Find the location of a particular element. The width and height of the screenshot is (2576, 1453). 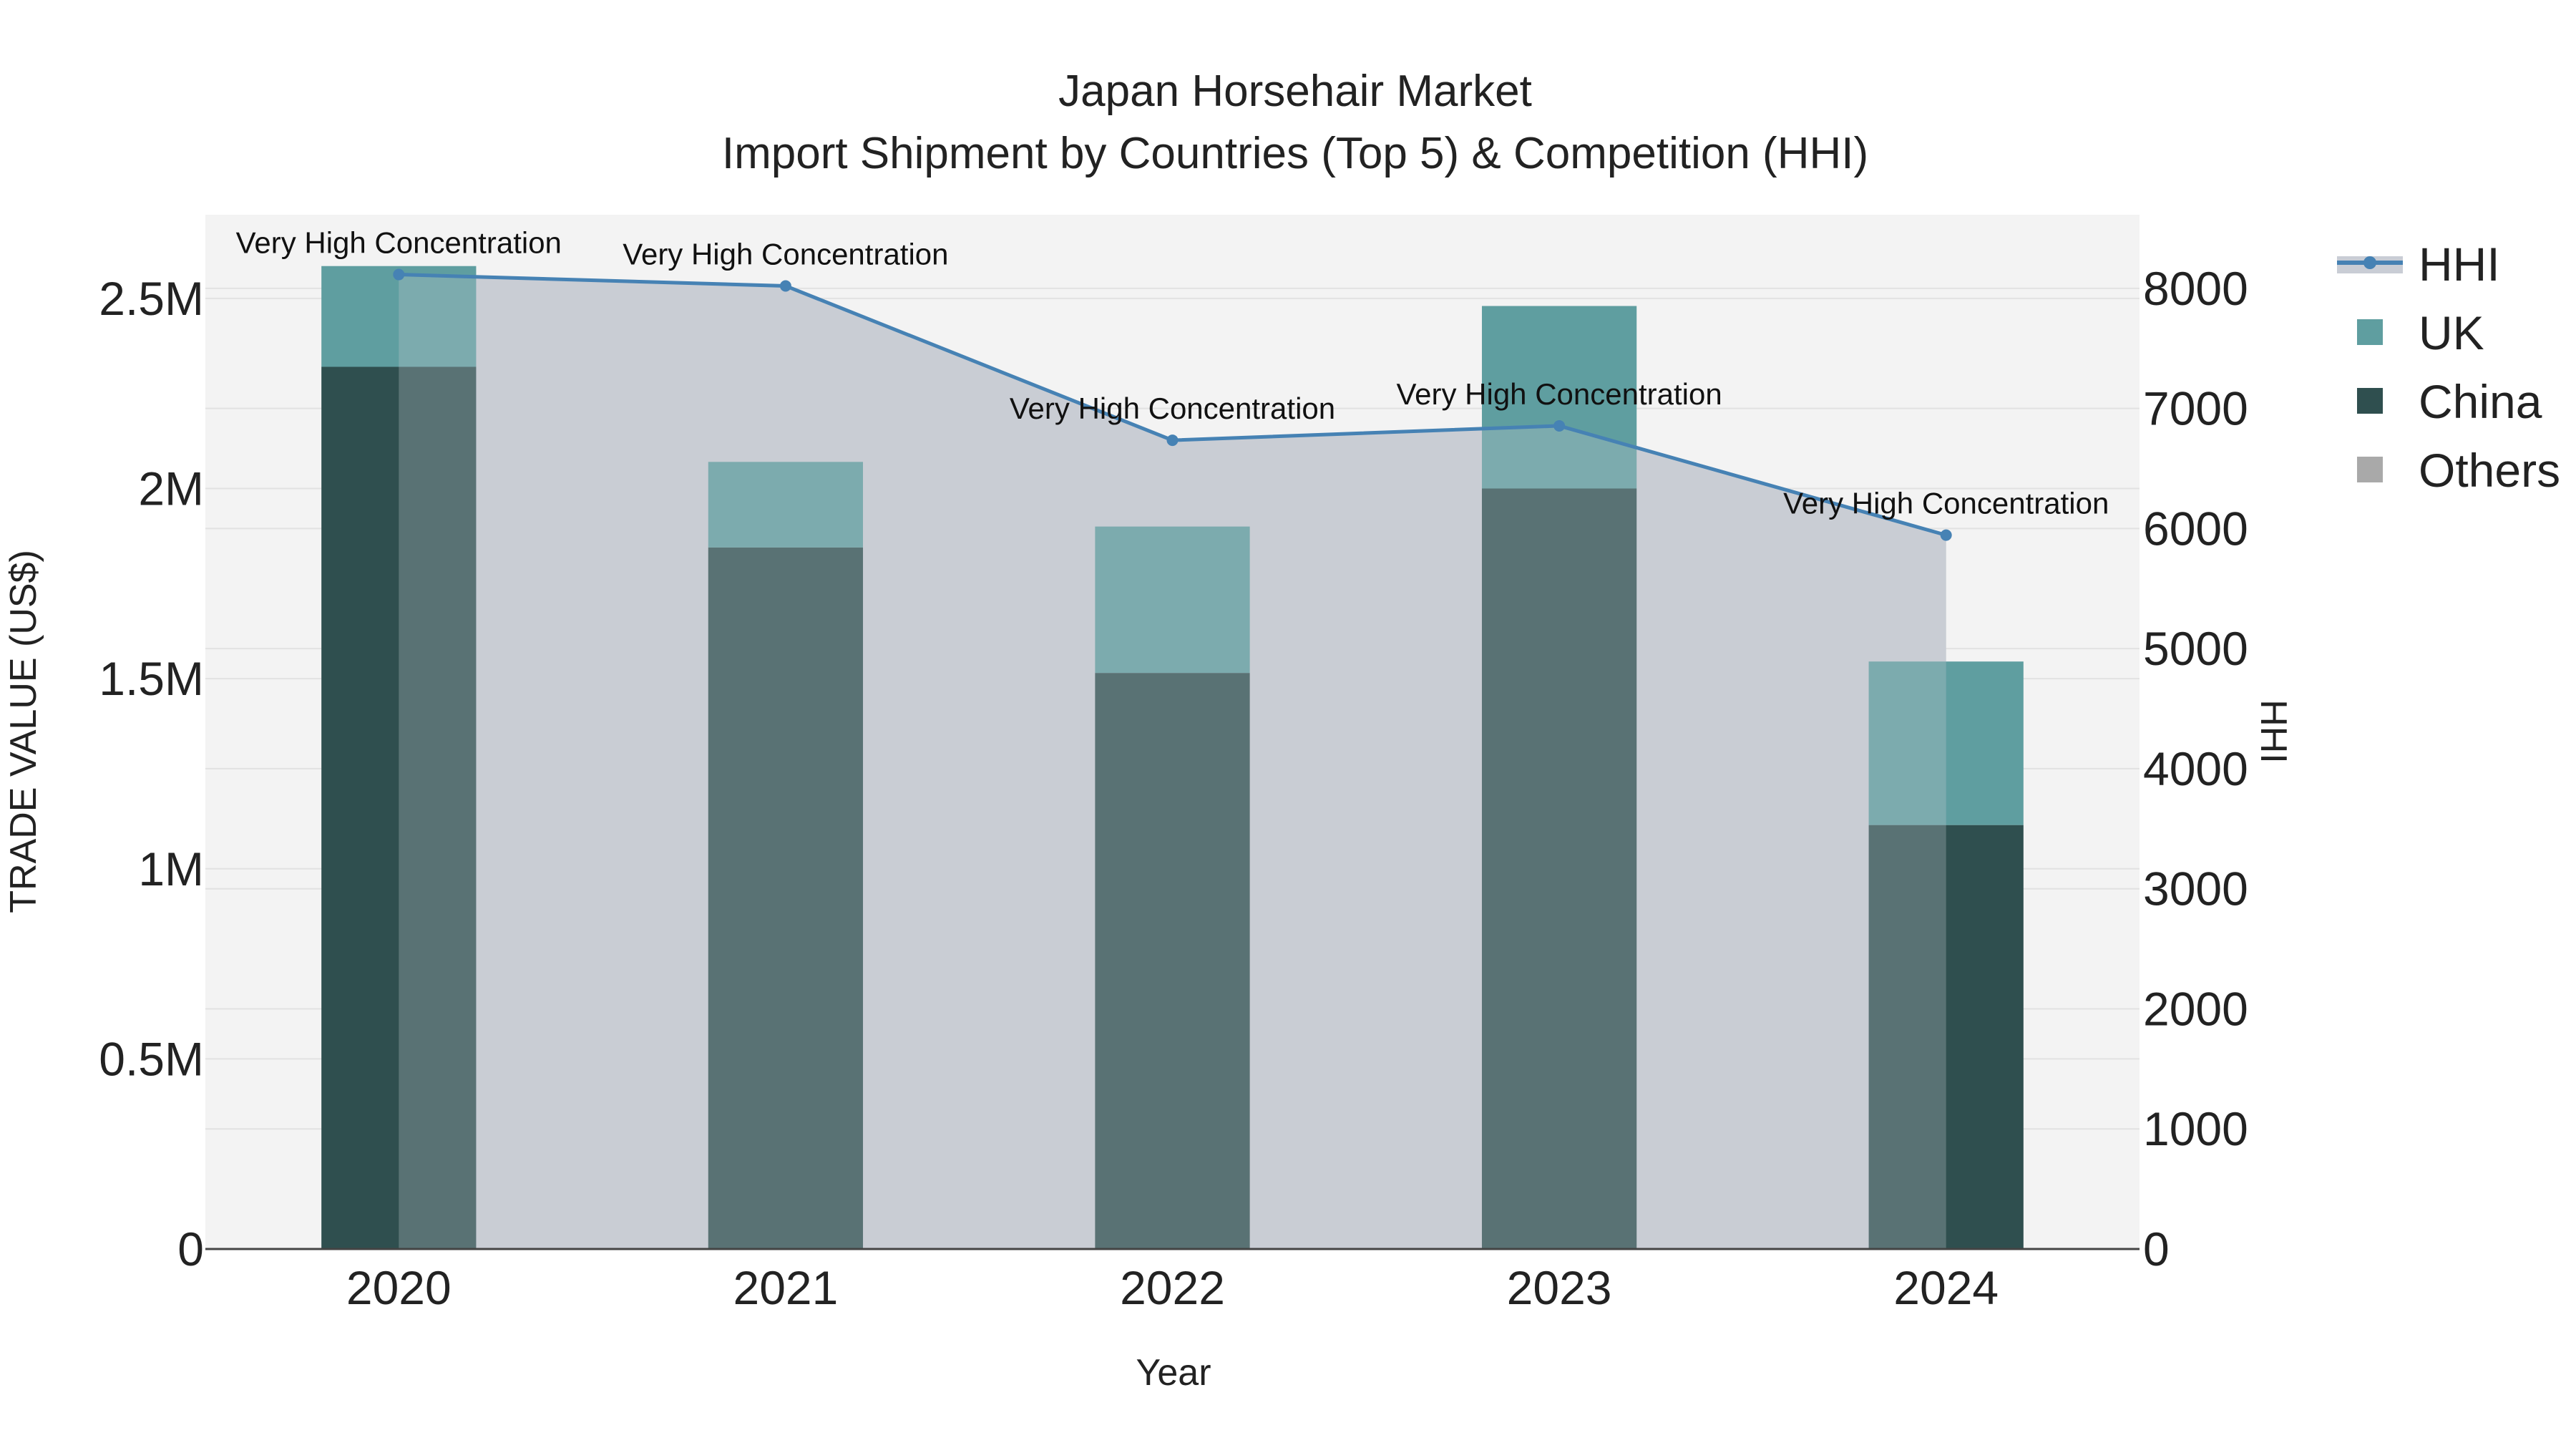

legend-swatch-china is located at coordinates (2370, 401).